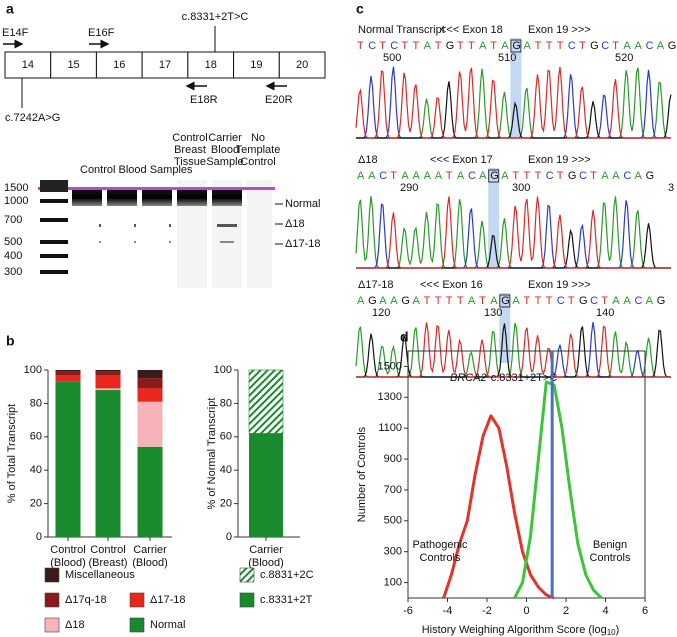 The width and height of the screenshot is (677, 637). What do you see at coordinates (54, 186) in the screenshot?
I see `ladder-top` at bounding box center [54, 186].